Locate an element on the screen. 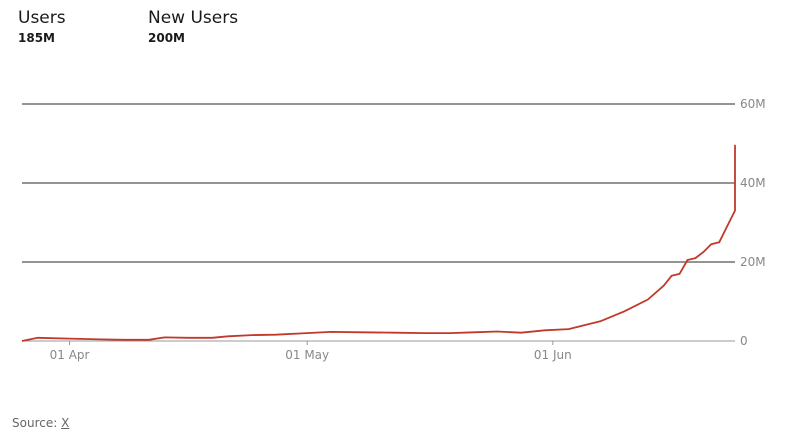 This screenshot has width=787, height=444. x-tick-label-1: 01 May is located at coordinates (307, 355).